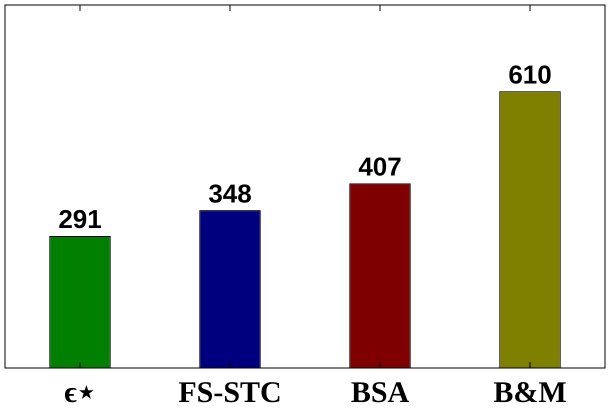 The image size is (610, 420). I want to click on data-label: 348, so click(230, 193).